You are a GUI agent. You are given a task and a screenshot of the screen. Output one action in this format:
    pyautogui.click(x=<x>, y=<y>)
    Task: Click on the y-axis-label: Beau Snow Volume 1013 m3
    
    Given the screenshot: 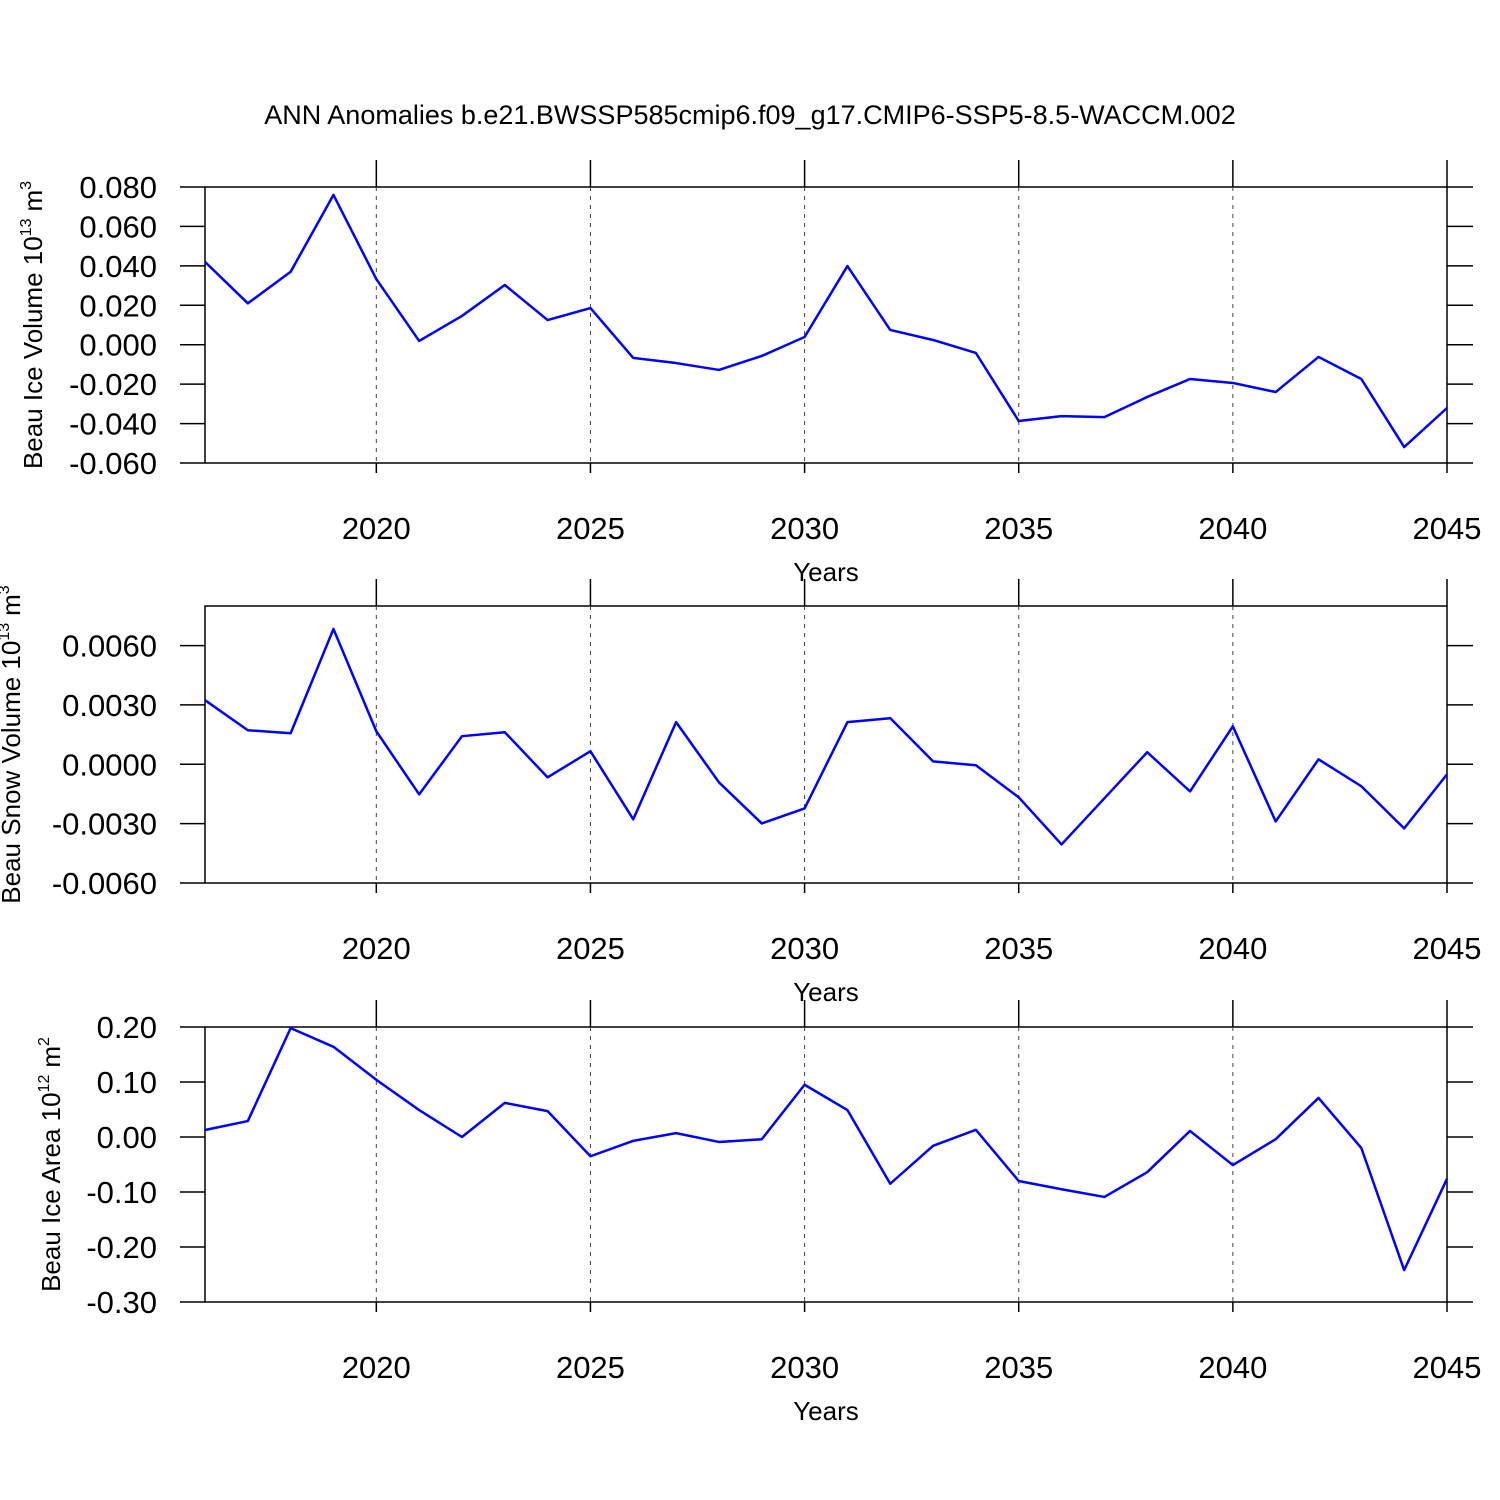 What is the action you would take?
    pyautogui.click(x=13, y=744)
    